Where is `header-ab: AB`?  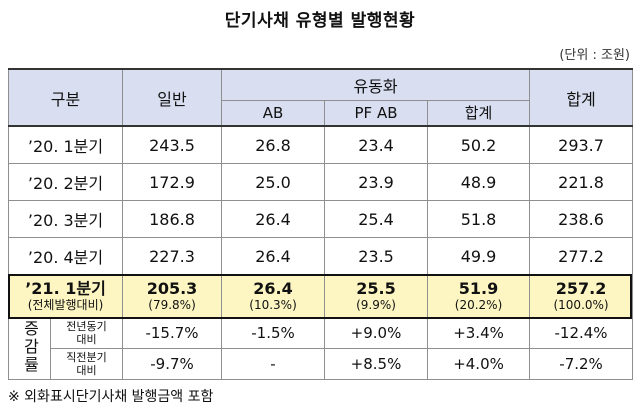 header-ab: AB is located at coordinates (273, 113).